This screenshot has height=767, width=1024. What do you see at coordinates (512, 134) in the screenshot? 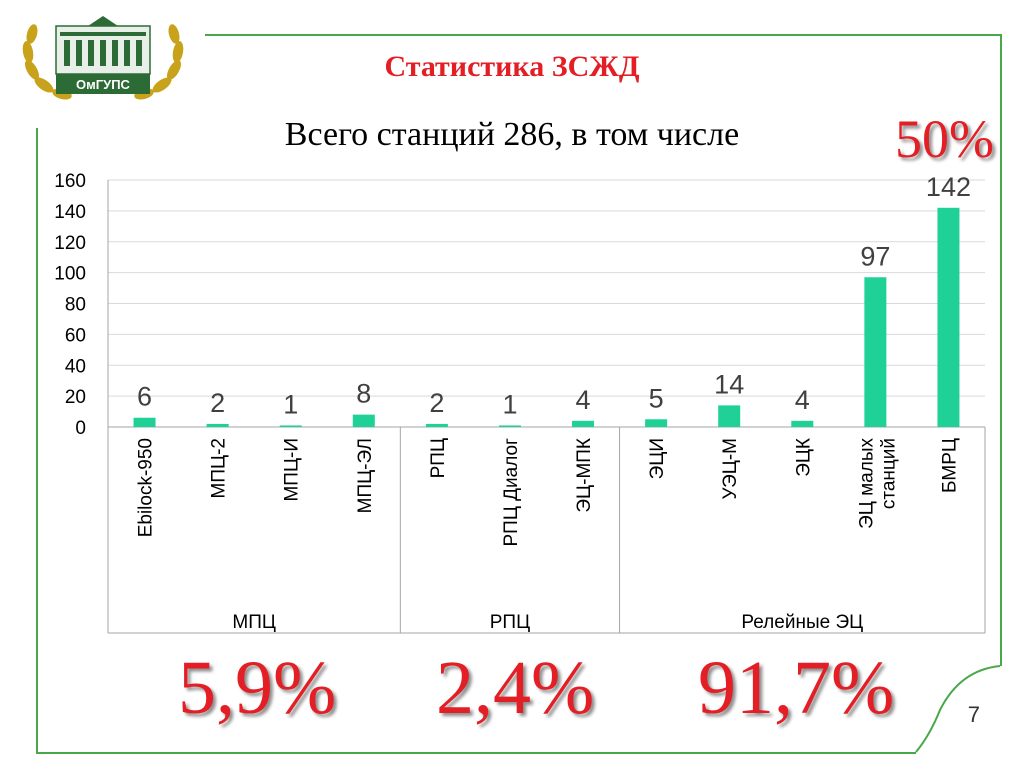
I see `slide-subtitle: Всего станций 286, в том числе` at bounding box center [512, 134].